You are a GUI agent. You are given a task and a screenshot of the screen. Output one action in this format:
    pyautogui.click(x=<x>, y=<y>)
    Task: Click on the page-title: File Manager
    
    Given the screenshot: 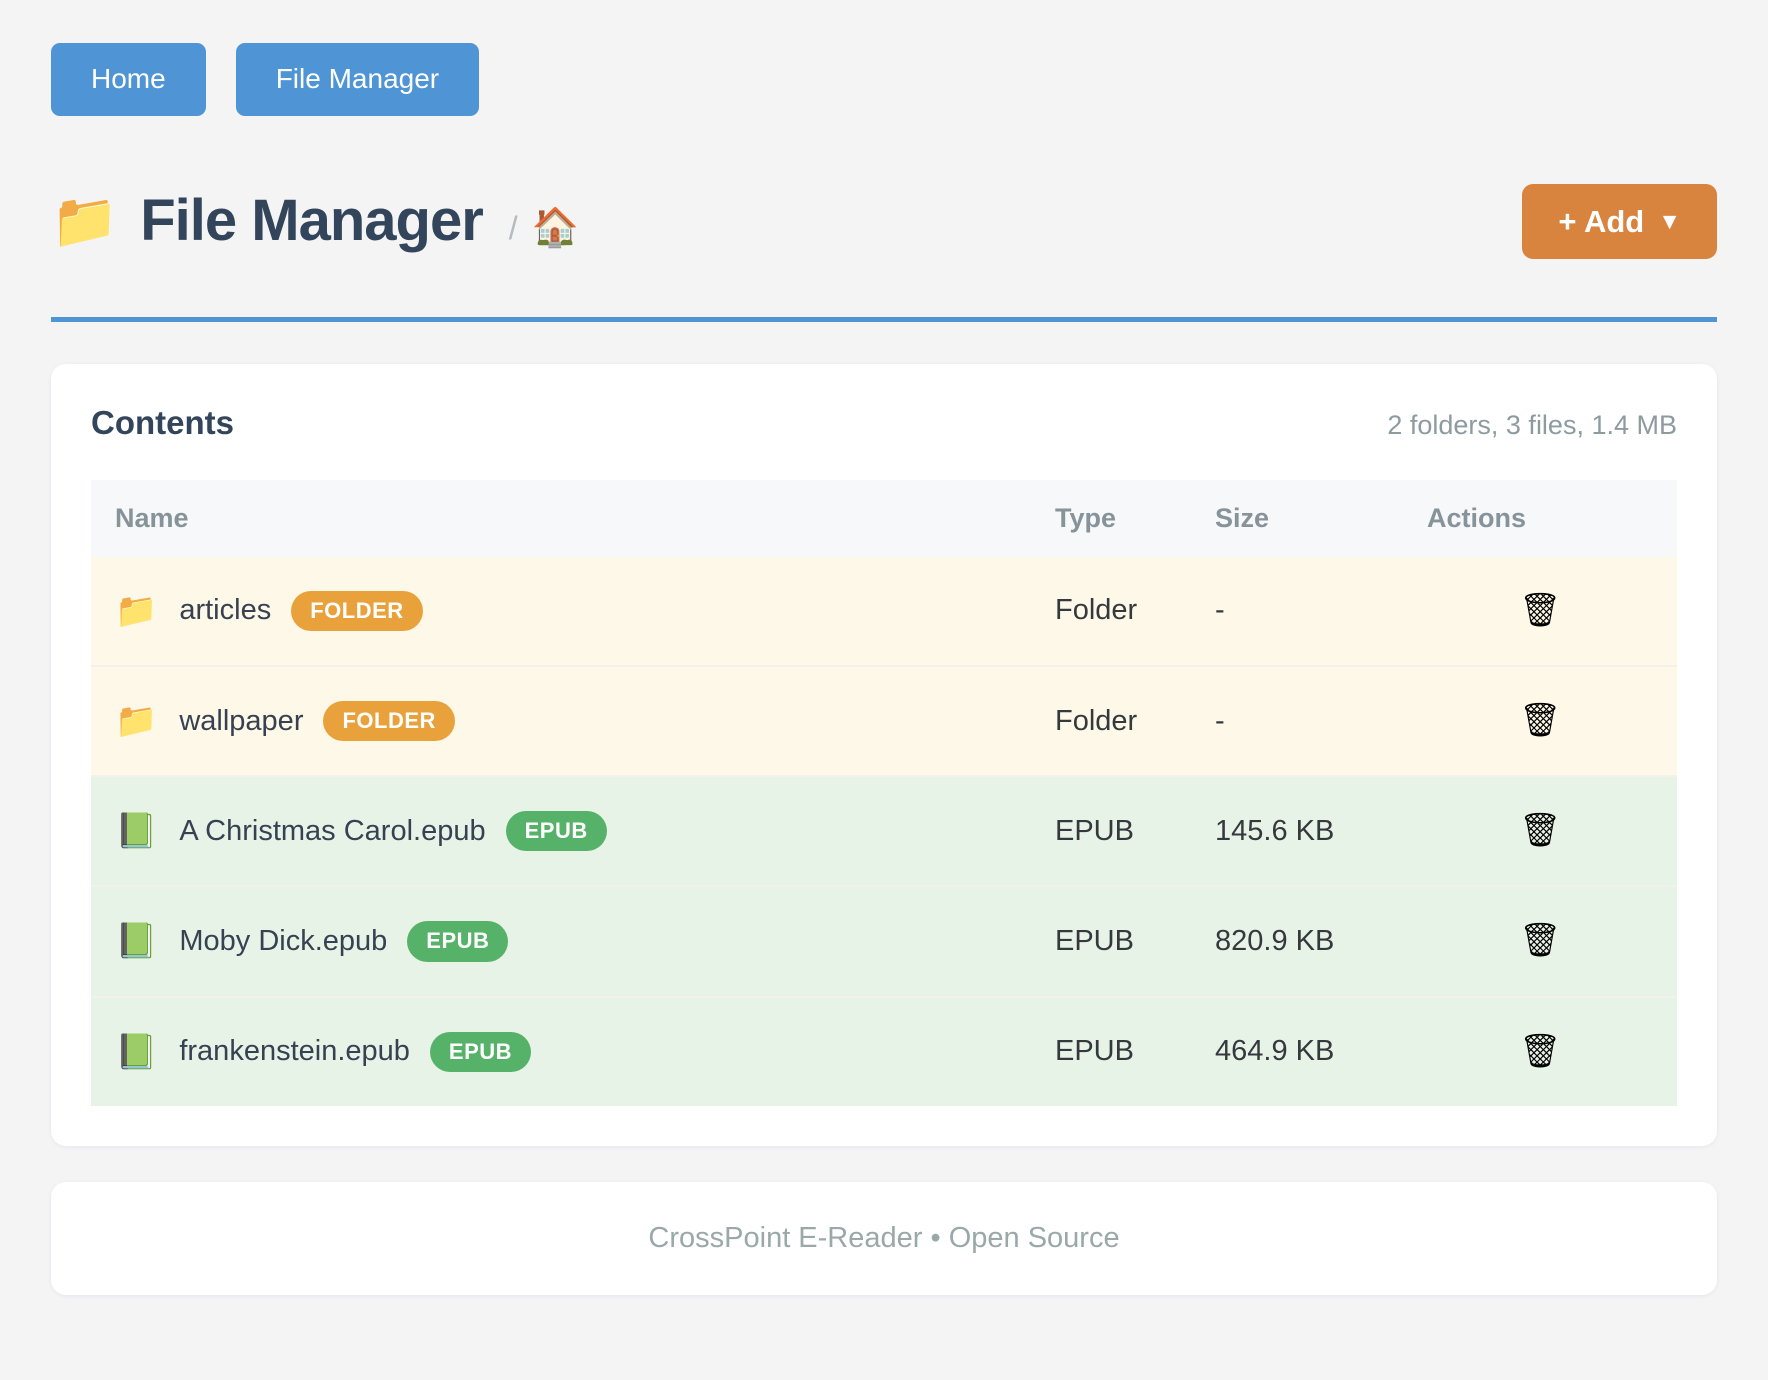 What is the action you would take?
    pyautogui.click(x=312, y=221)
    